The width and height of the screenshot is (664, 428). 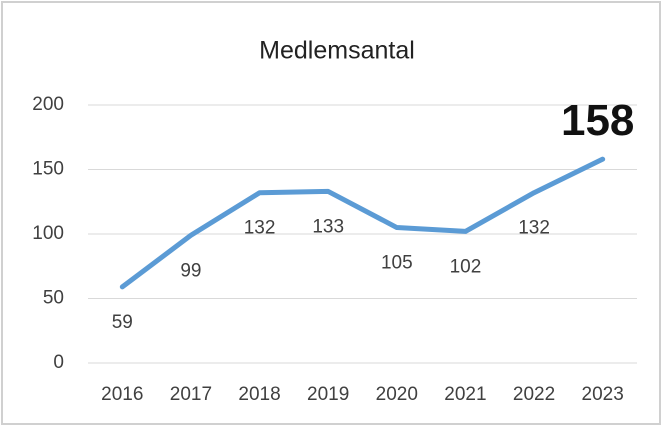 I want to click on data-label: 105, so click(x=397, y=263).